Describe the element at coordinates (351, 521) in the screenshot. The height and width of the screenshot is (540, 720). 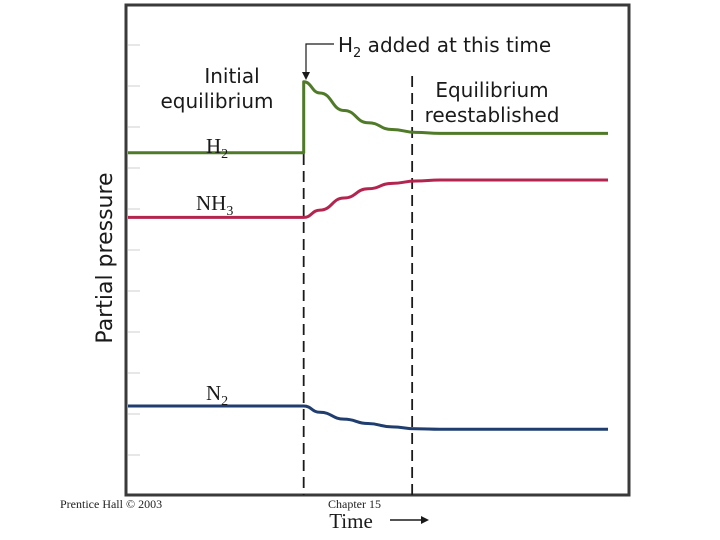
I see `x-axis-label: Time` at that location.